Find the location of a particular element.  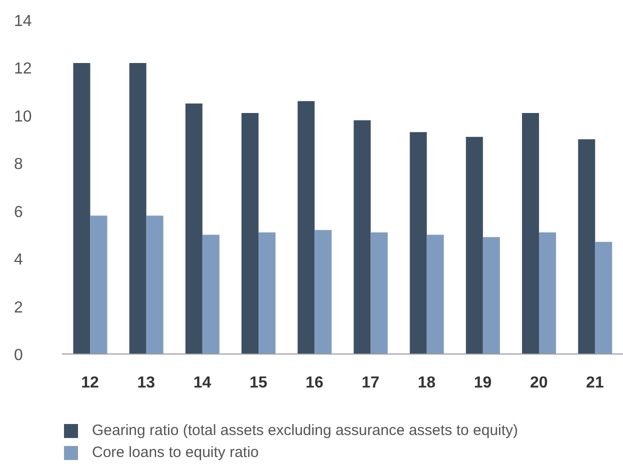

y-tick-label: 6 is located at coordinates (18, 212).